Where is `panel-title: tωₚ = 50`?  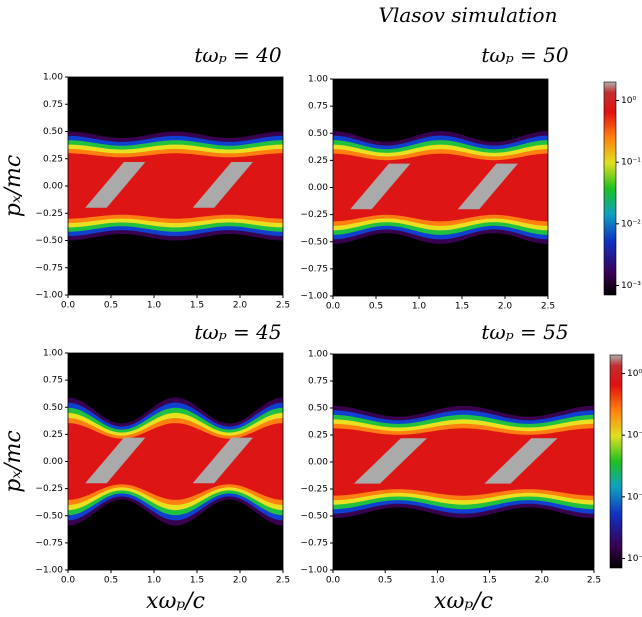
panel-title: tωₚ = 50 is located at coordinates (525, 55).